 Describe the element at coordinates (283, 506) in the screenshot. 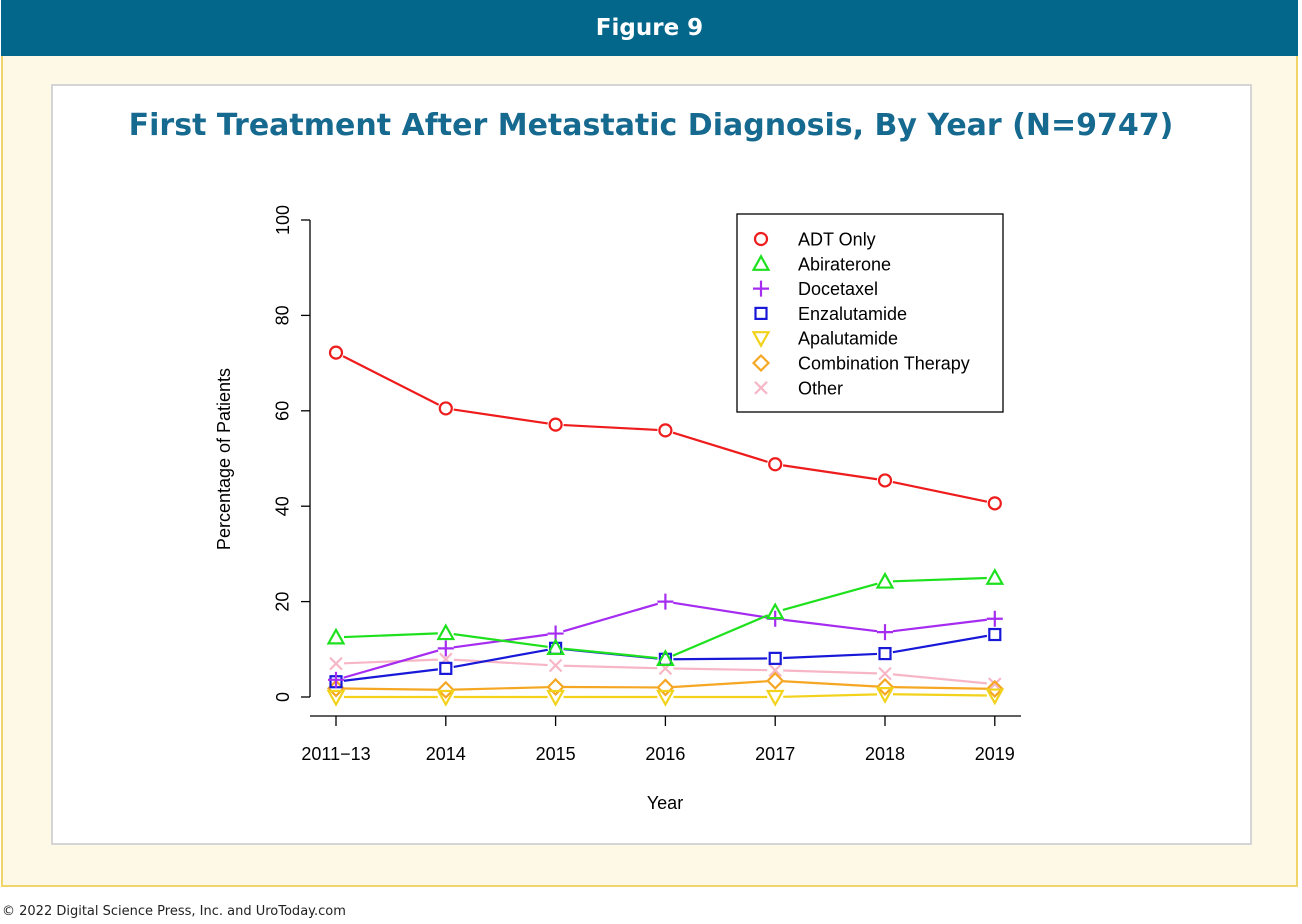

I see `y-tick-label: 40` at that location.